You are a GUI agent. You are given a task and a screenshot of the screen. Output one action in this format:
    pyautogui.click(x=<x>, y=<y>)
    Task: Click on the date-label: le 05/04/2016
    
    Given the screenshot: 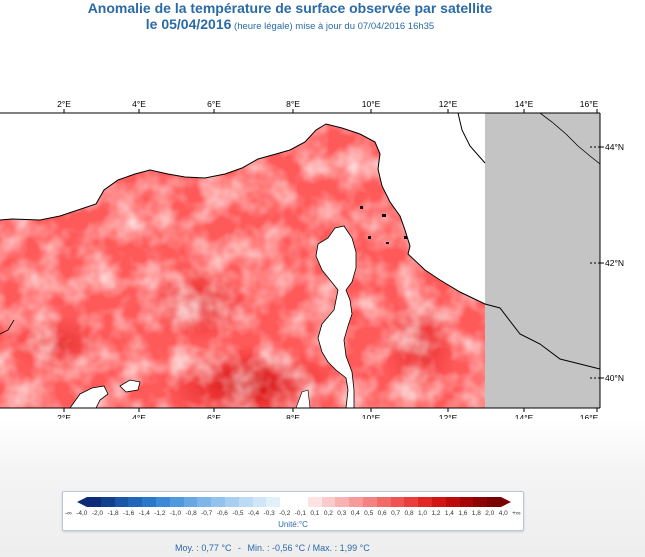 What is the action you would take?
    pyautogui.click(x=188, y=24)
    